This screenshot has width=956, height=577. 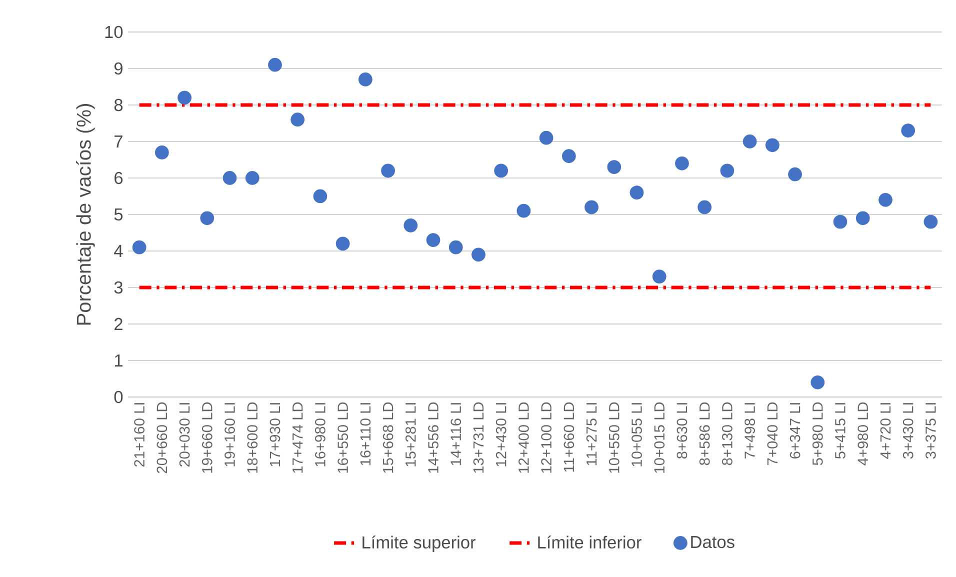 What do you see at coordinates (320, 434) in the screenshot?
I see `x-tick-label: 16+980 LI` at bounding box center [320, 434].